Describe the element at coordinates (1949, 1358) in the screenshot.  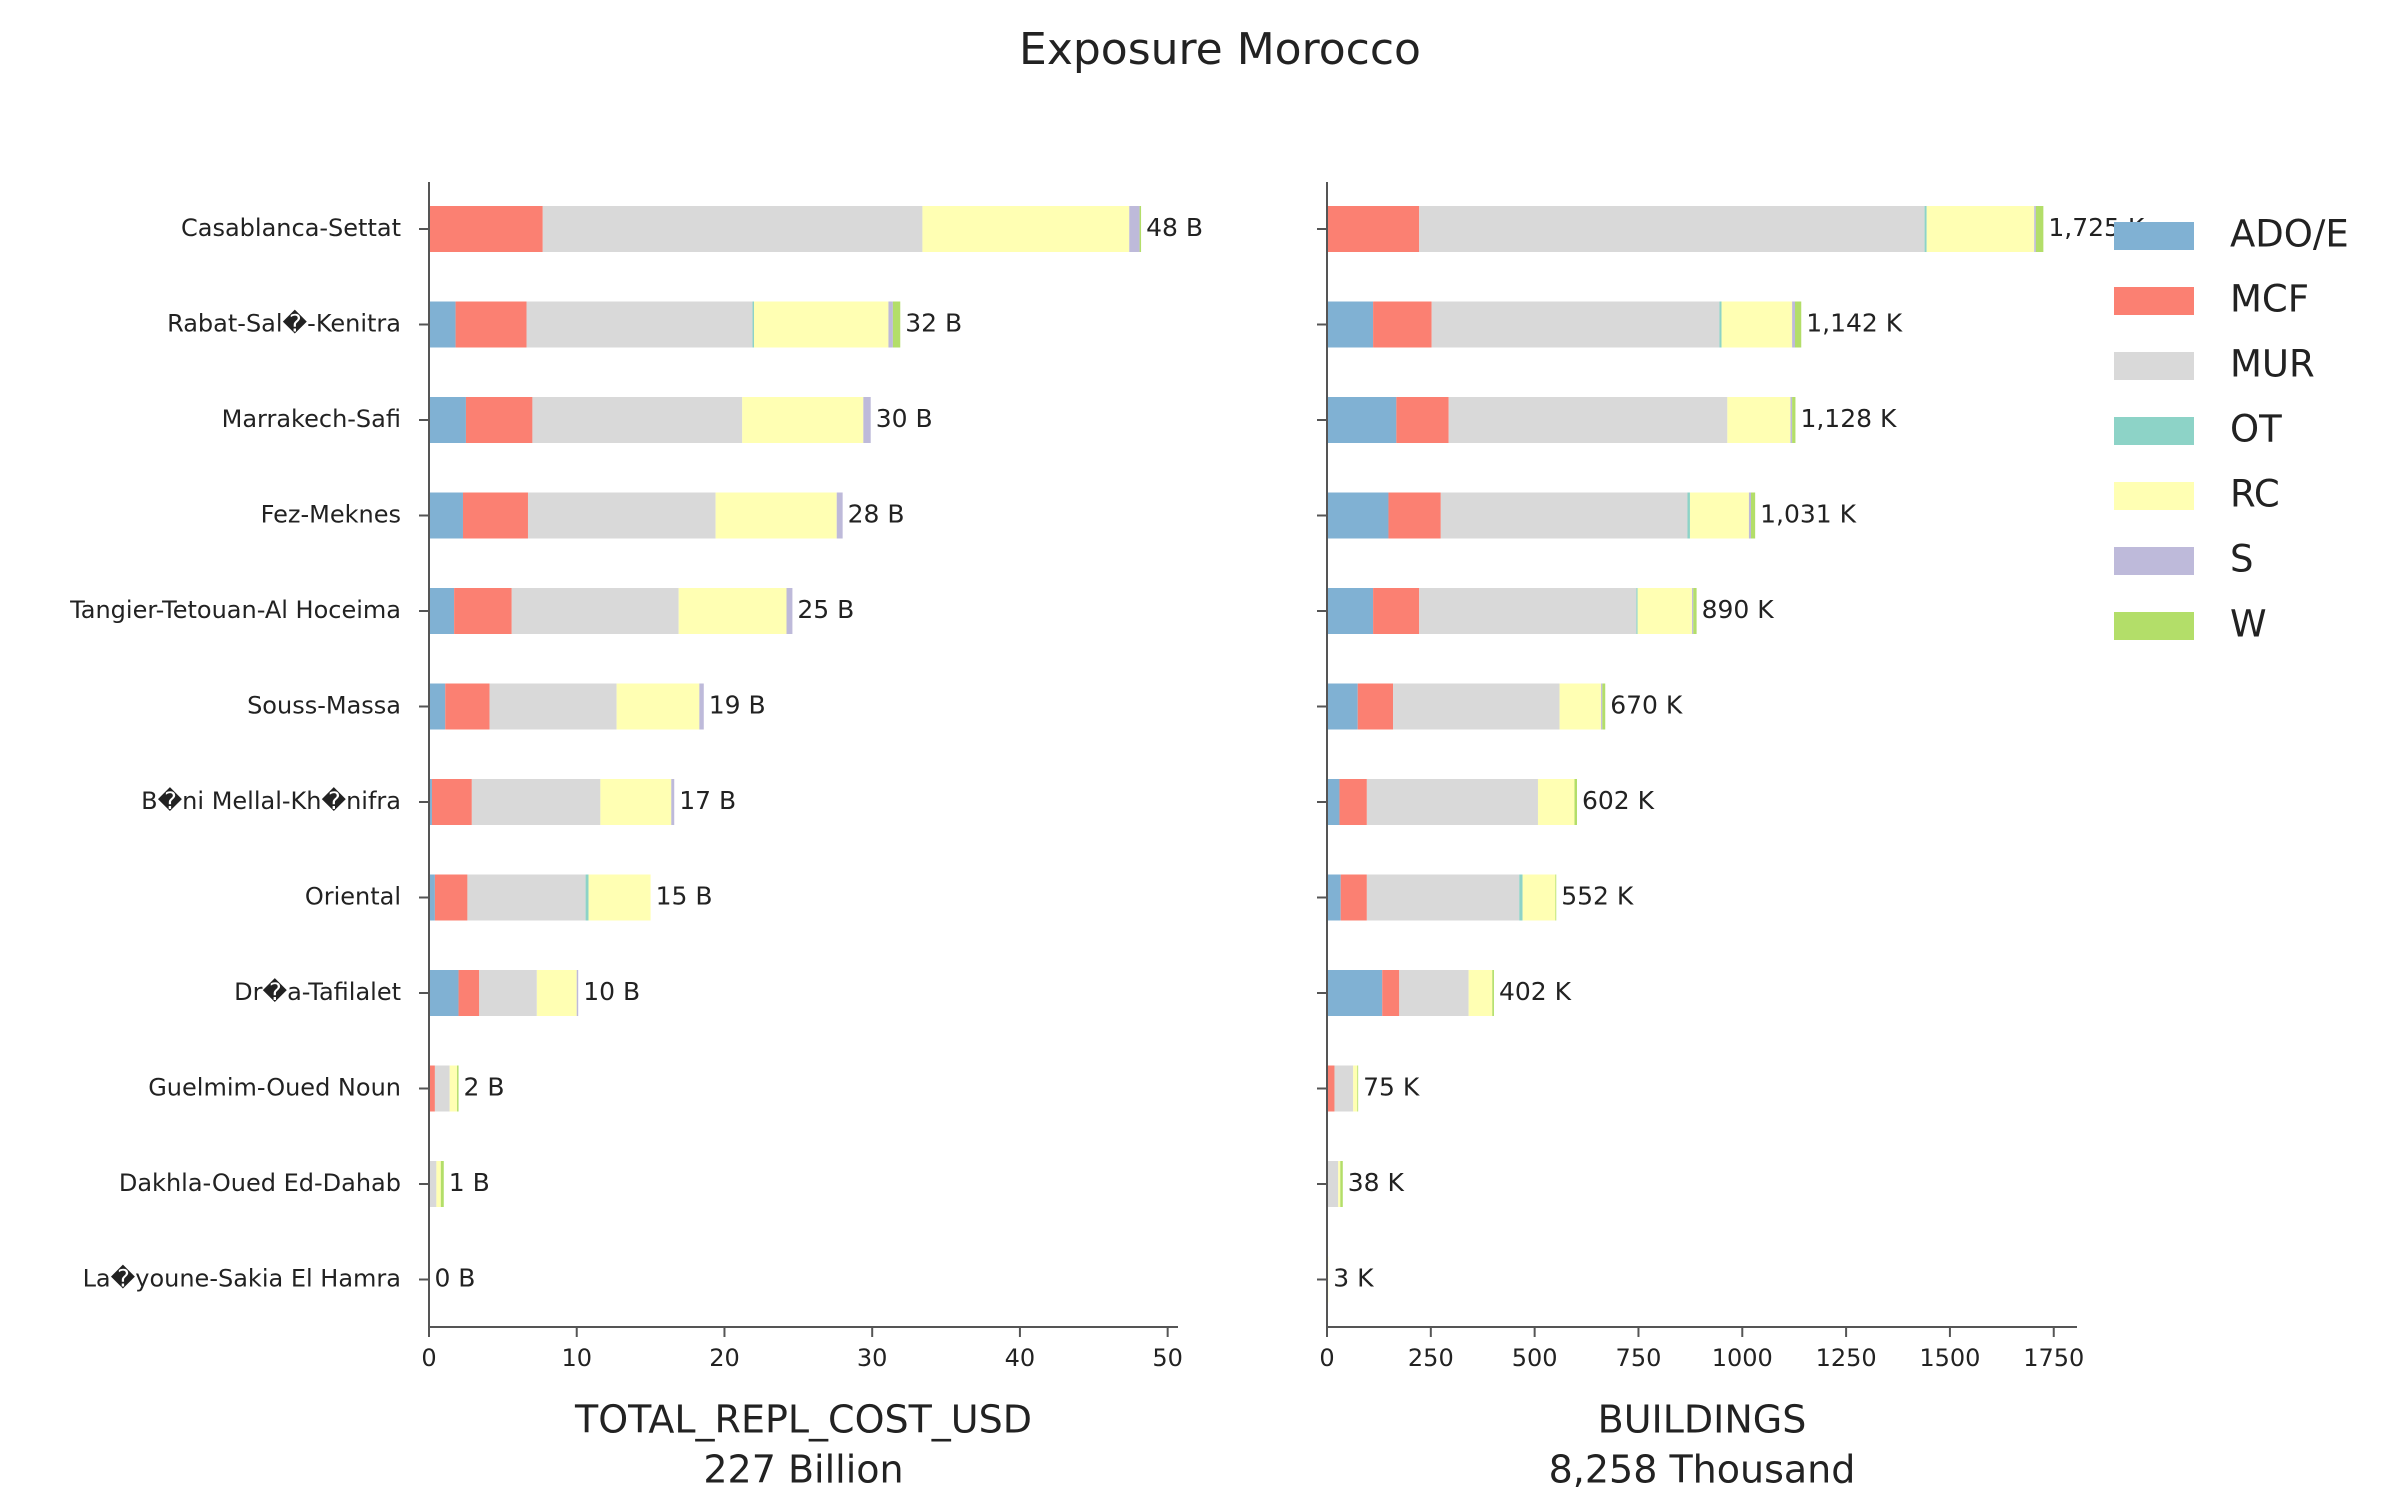
I see `x-tick-label: 1500` at that location.